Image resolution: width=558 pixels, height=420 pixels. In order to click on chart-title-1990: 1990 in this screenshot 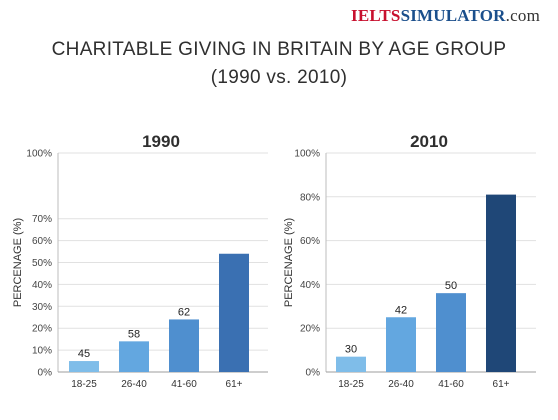, I will do `click(161, 141)`.